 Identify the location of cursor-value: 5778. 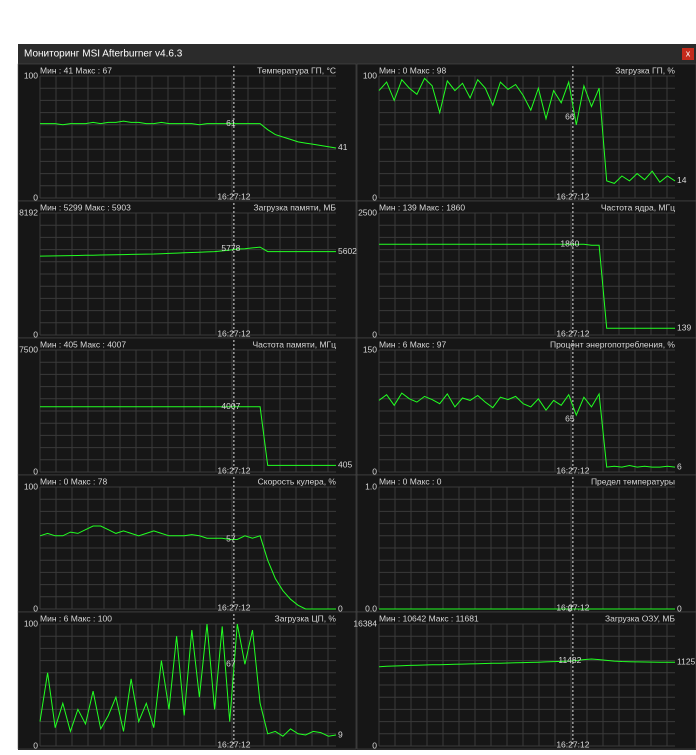
(230, 248).